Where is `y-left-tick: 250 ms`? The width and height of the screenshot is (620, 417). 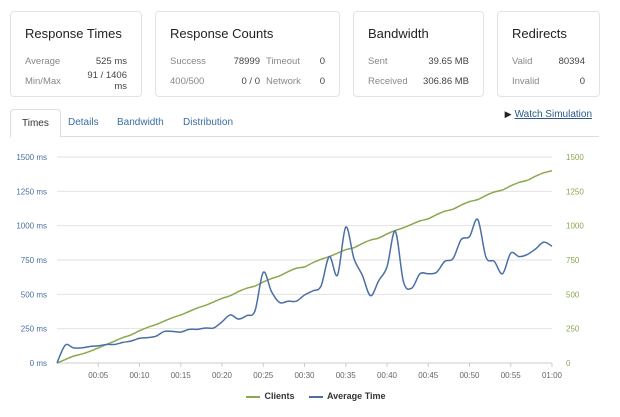 y-left-tick: 250 ms is located at coordinates (34, 329).